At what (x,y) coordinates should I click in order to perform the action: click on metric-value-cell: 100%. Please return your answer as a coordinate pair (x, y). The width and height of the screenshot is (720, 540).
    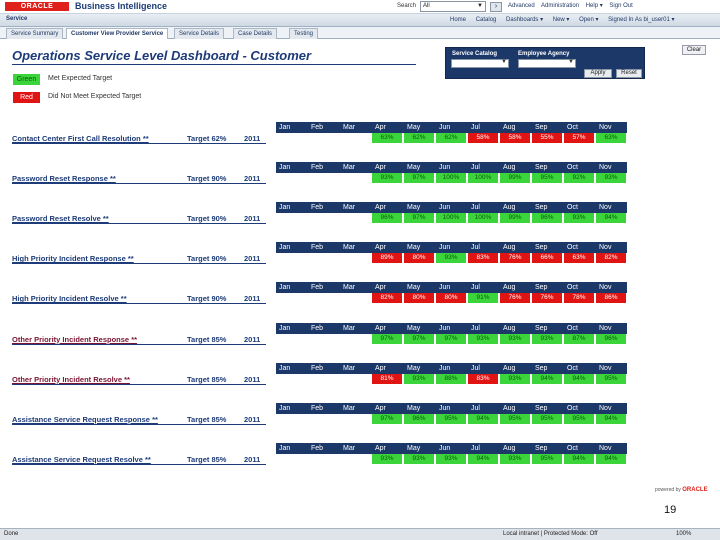
    Looking at the image, I should click on (451, 218).